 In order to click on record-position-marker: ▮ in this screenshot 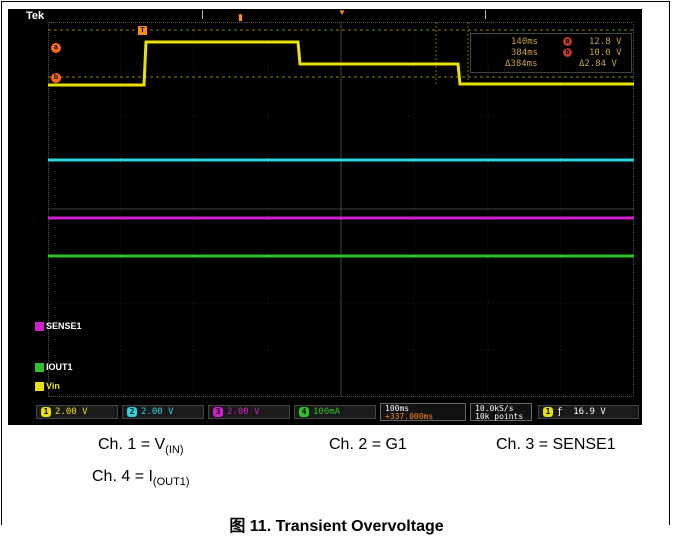, I will do `click(240, 17)`.